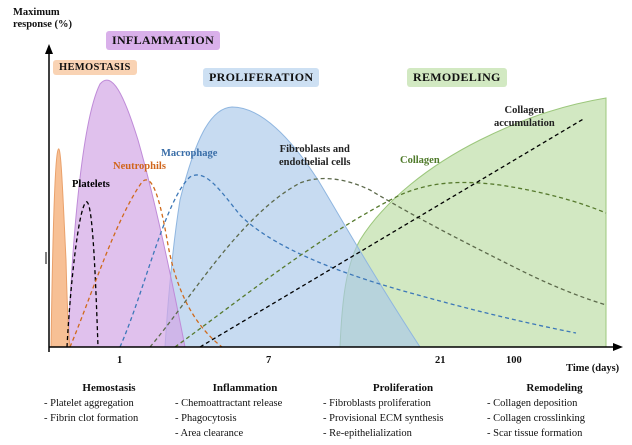 The width and height of the screenshot is (632, 445). What do you see at coordinates (554, 388) in the screenshot?
I see `remodeling-column-title: Remodeling` at bounding box center [554, 388].